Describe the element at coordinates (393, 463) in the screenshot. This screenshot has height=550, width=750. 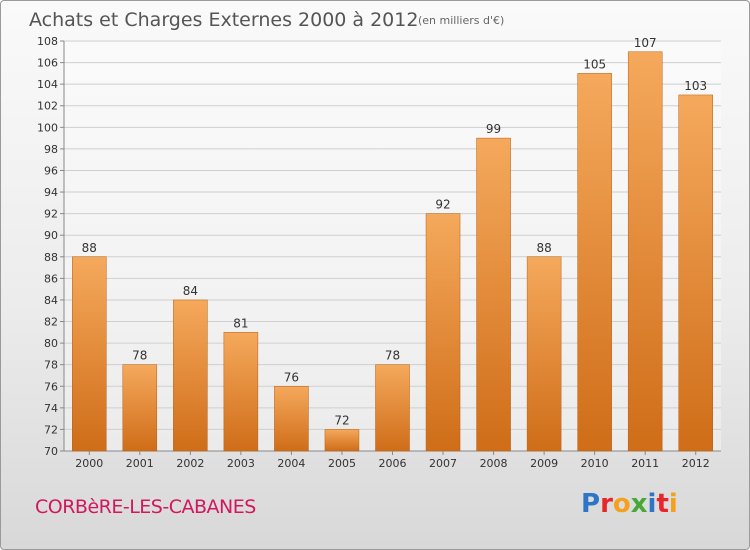
I see `x-tick-label: 2006` at that location.